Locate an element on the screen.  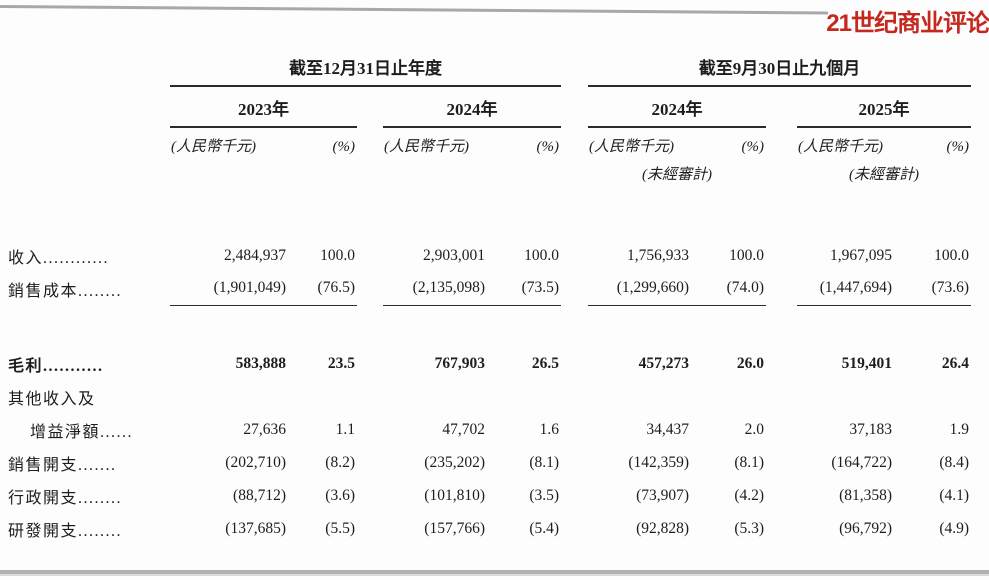
percent-cell: 26.0 is located at coordinates (750, 363).